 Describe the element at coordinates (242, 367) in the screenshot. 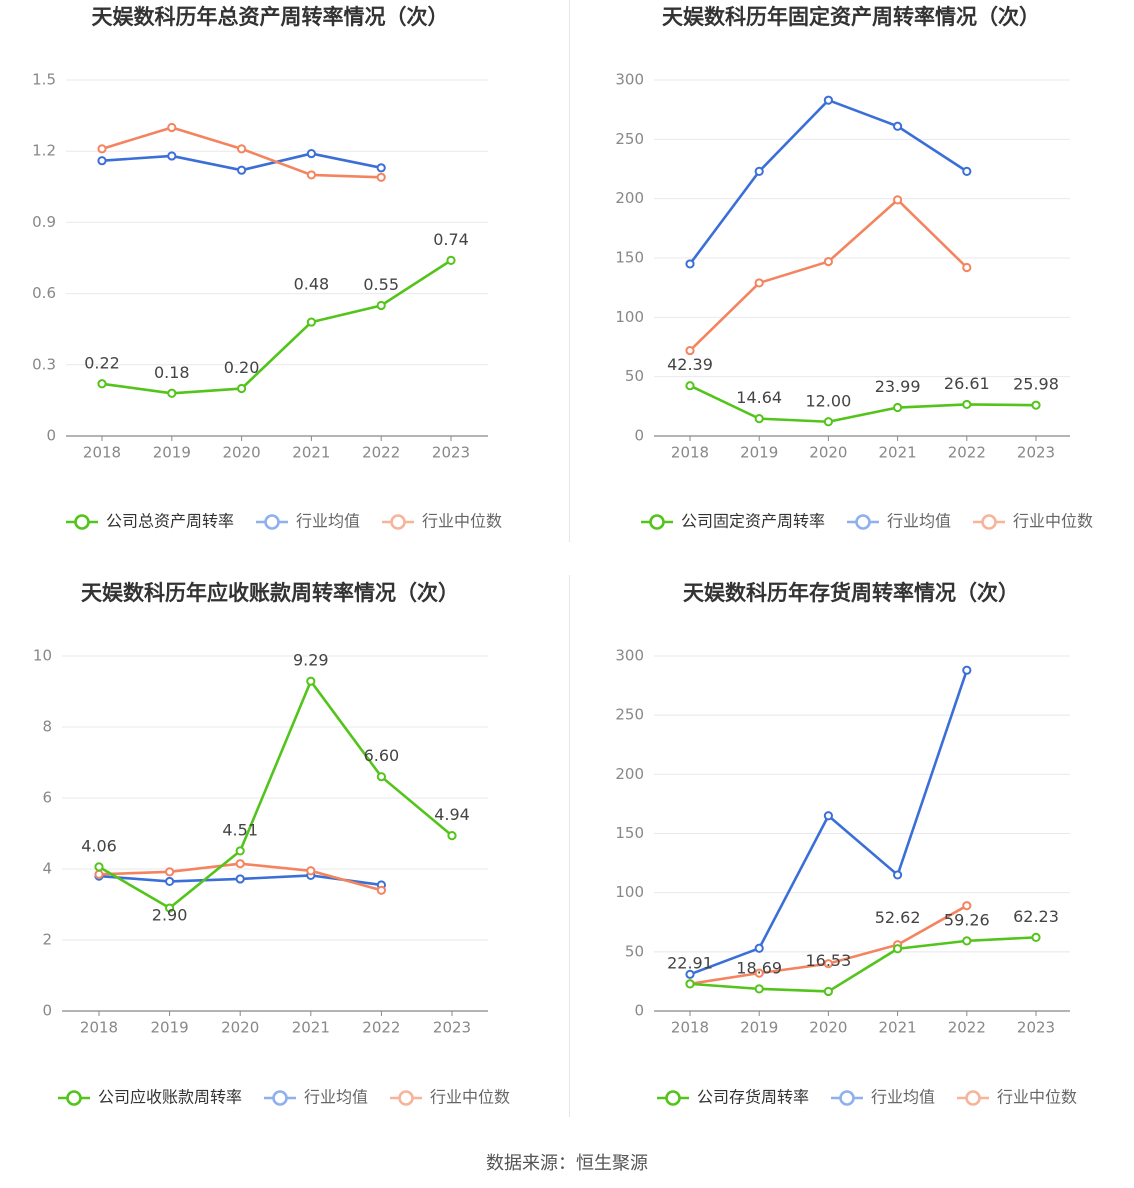

I see `data-label: 0.20` at that location.